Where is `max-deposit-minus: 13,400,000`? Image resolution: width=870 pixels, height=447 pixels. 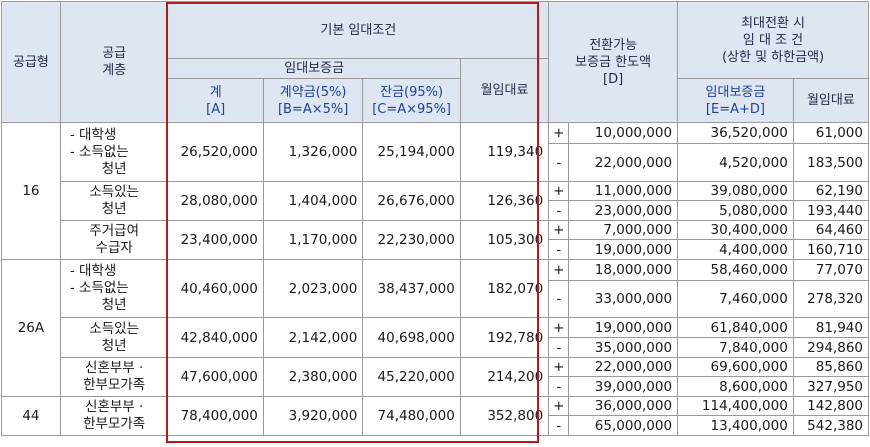 max-deposit-minus: 13,400,000 is located at coordinates (735, 425).